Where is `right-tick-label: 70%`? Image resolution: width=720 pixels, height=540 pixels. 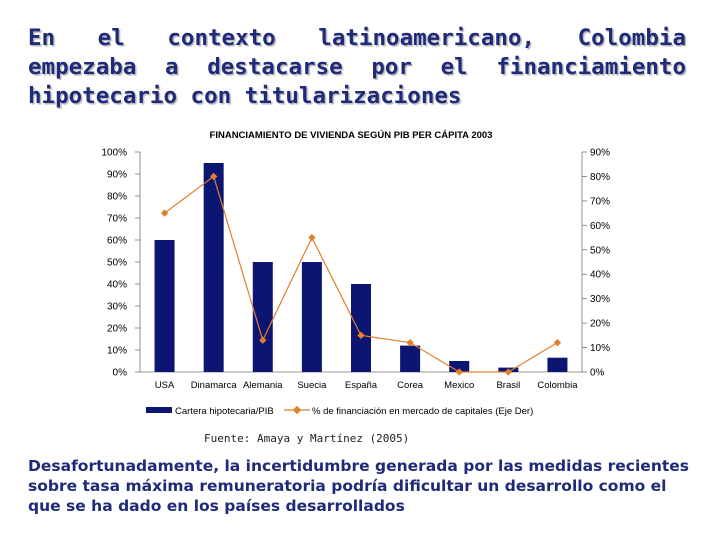 right-tick-label: 70% is located at coordinates (600, 201).